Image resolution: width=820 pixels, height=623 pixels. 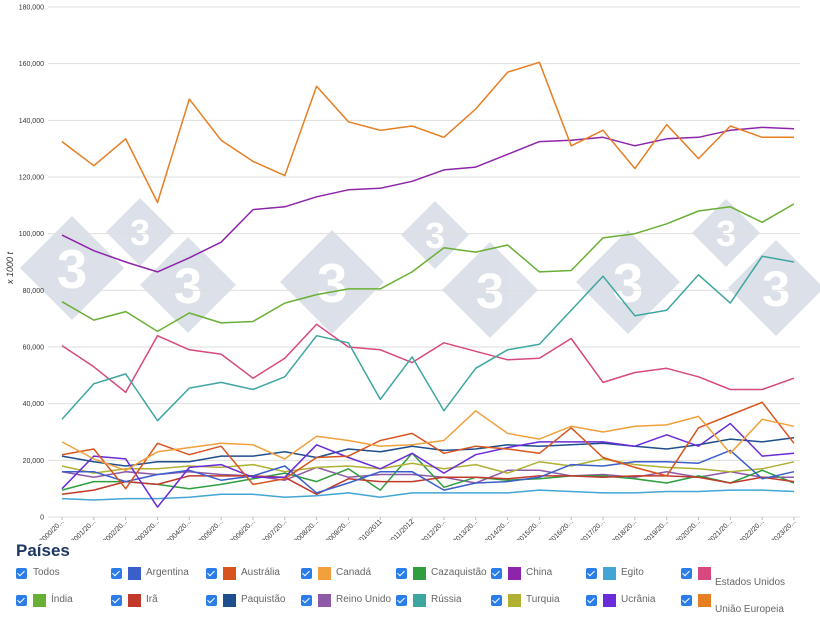 What do you see at coordinates (46, 572) in the screenshot?
I see `legend-label: Todos` at bounding box center [46, 572].